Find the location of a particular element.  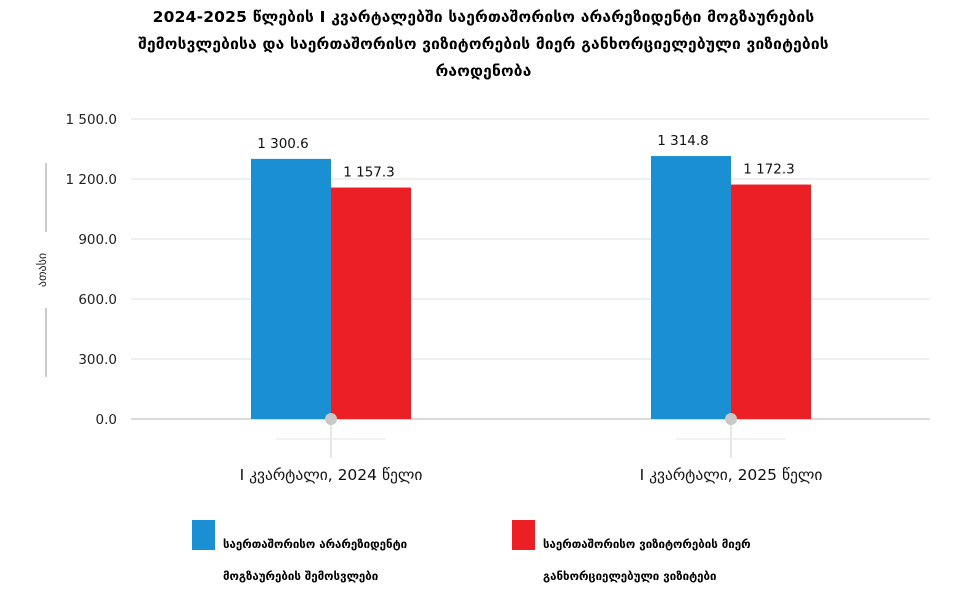

y-tick-label: 1 200.0 is located at coordinates (91, 180).